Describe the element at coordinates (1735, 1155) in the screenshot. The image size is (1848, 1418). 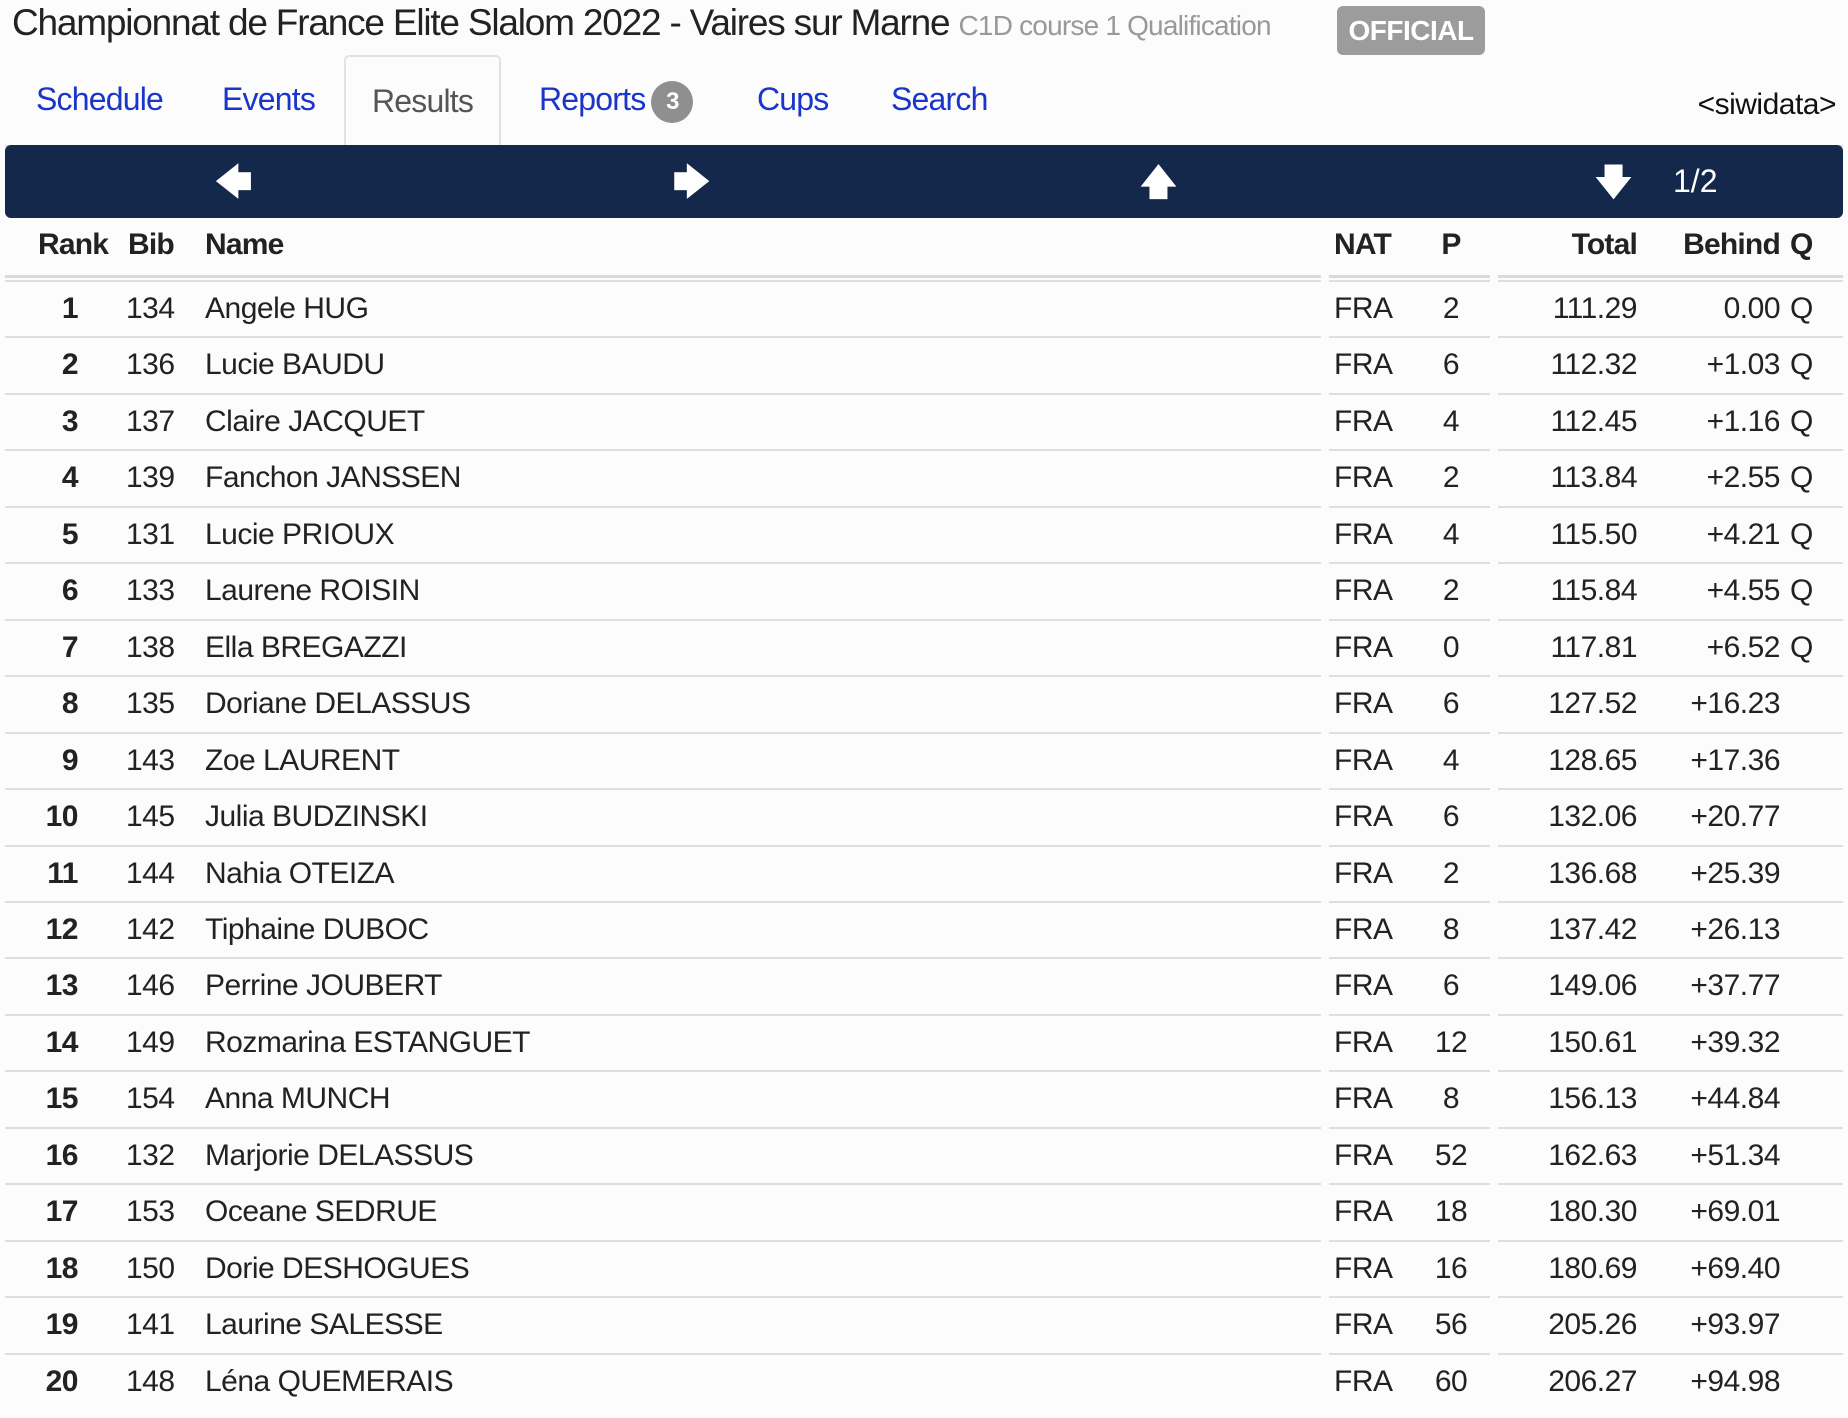
I see `behind-cell: +51.34` at that location.